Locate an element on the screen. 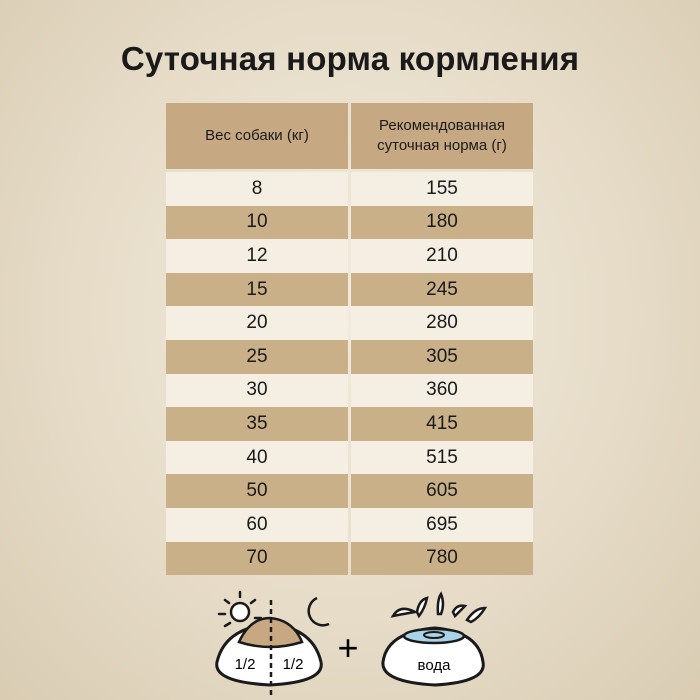  weight-cell: 70 is located at coordinates (257, 558).